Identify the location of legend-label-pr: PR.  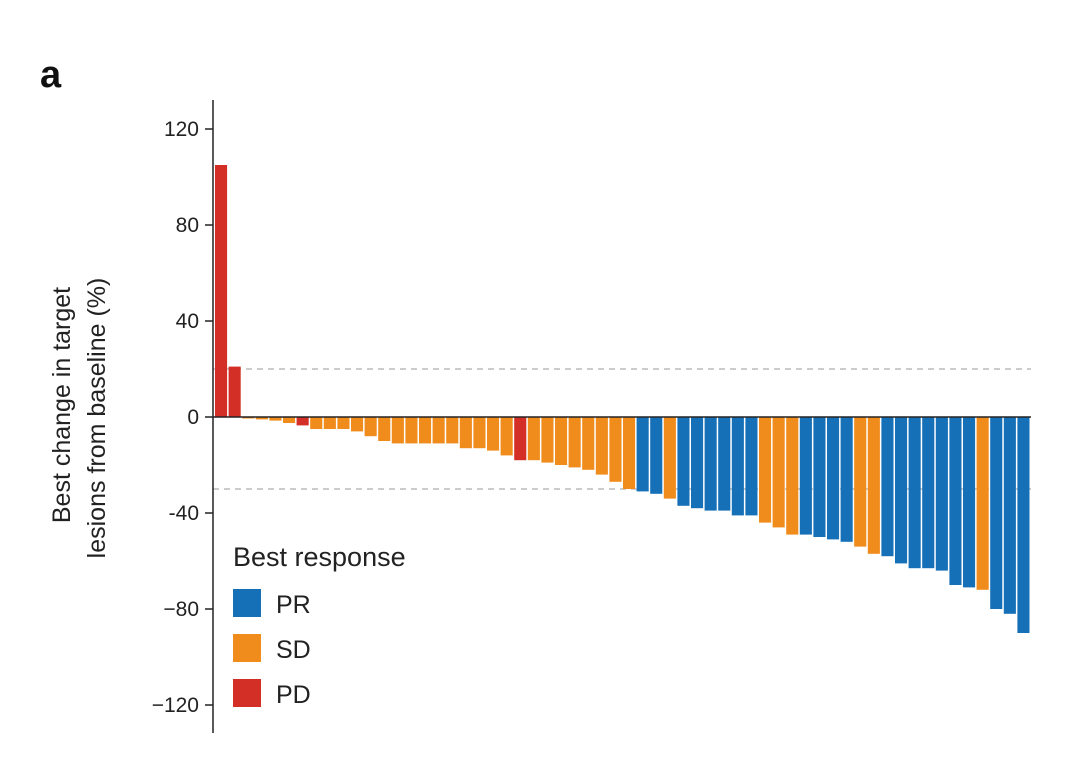
(293, 605).